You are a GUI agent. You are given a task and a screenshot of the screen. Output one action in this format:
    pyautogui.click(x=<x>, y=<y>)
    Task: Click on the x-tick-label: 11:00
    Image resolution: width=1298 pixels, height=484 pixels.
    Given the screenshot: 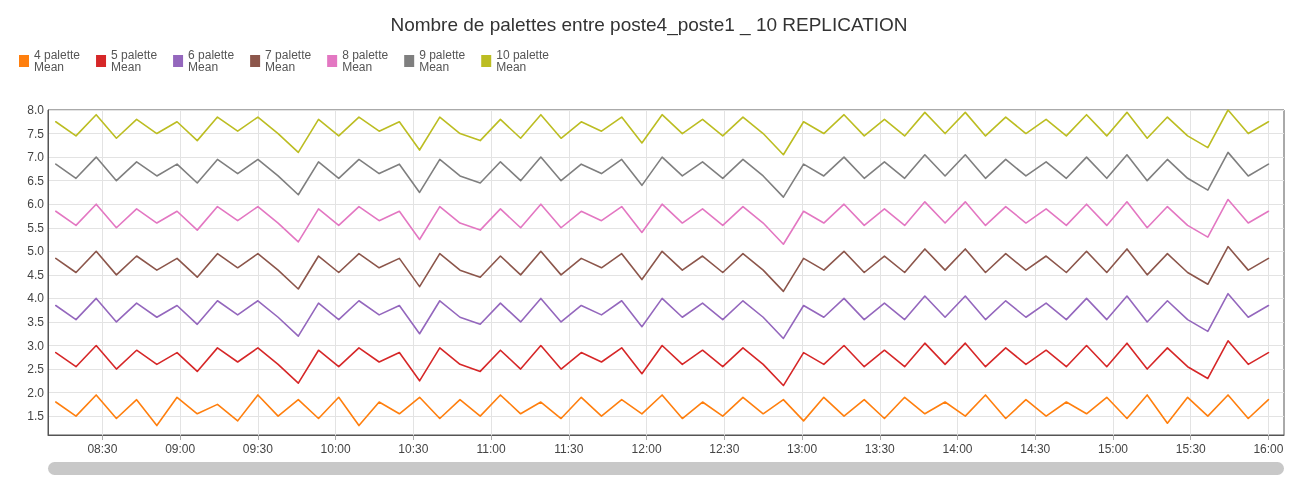 What is the action you would take?
    pyautogui.click(x=491, y=449)
    